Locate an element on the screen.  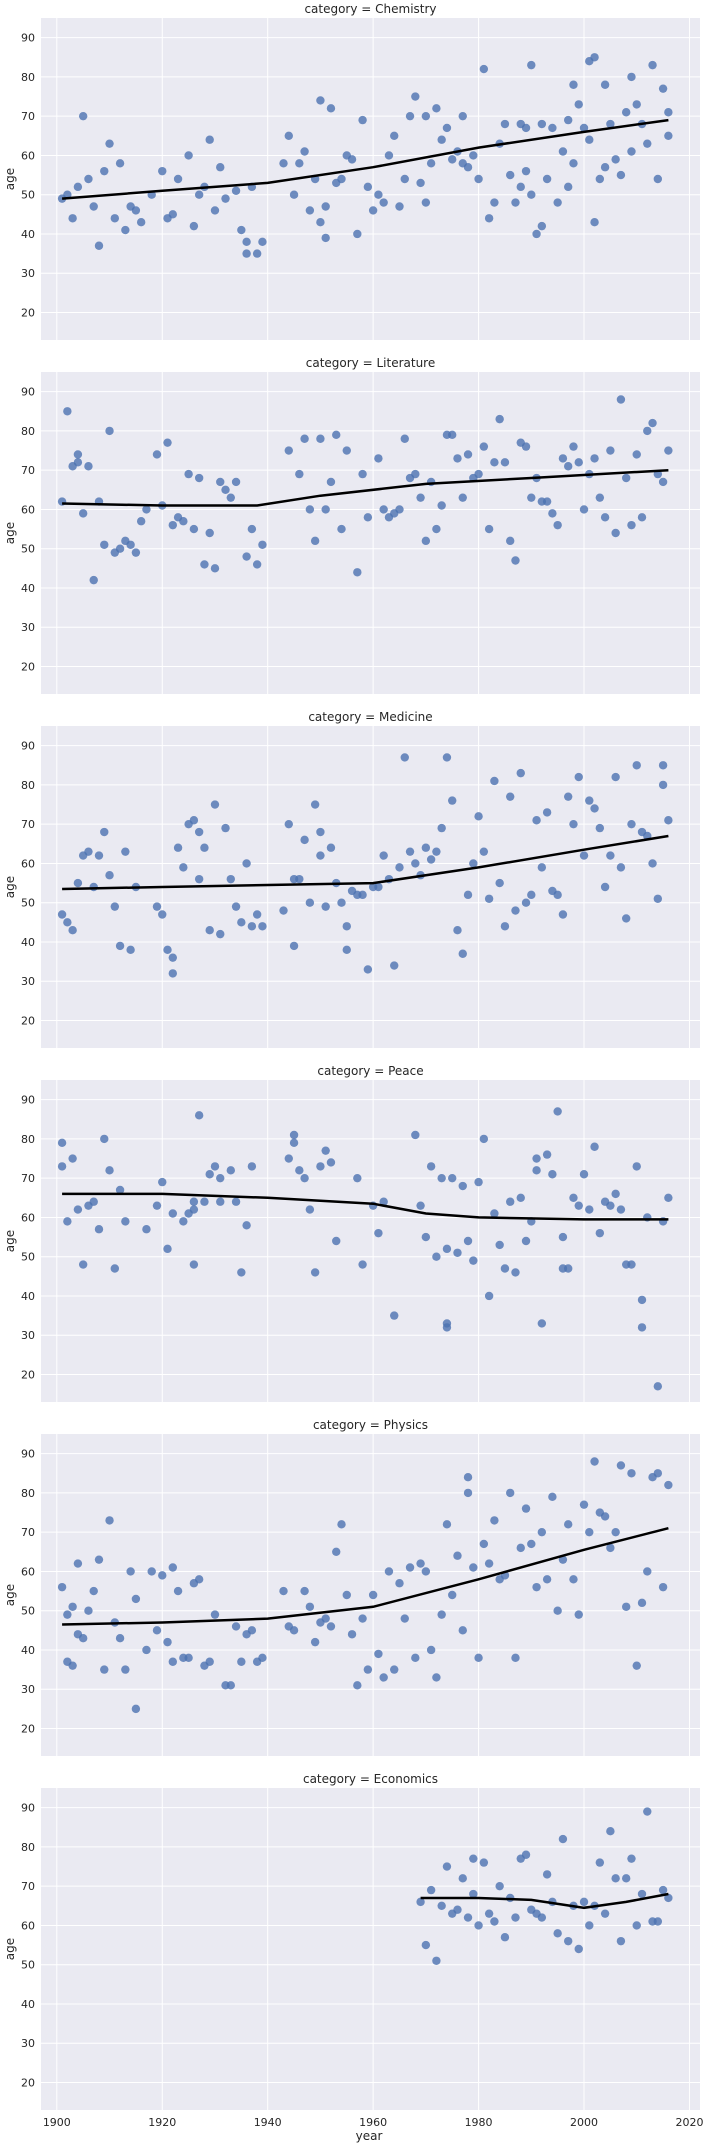
panel-title: category = Medicine is located at coordinates (370, 717).